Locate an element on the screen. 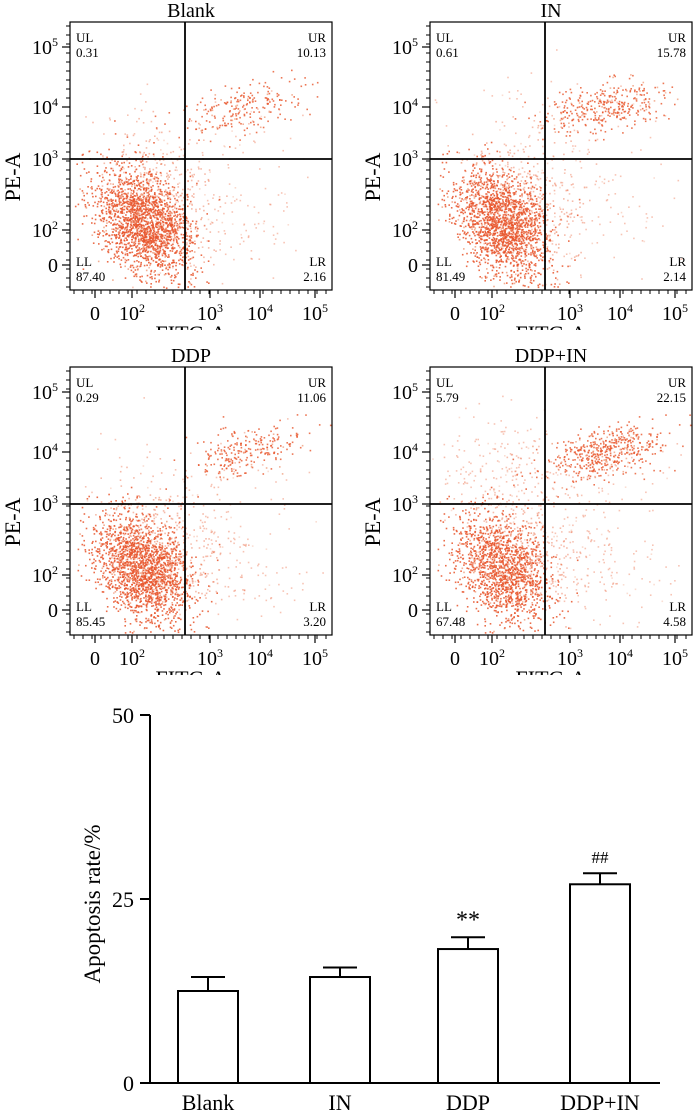  y-axis-label: PE-A is located at coordinates (12, 176).